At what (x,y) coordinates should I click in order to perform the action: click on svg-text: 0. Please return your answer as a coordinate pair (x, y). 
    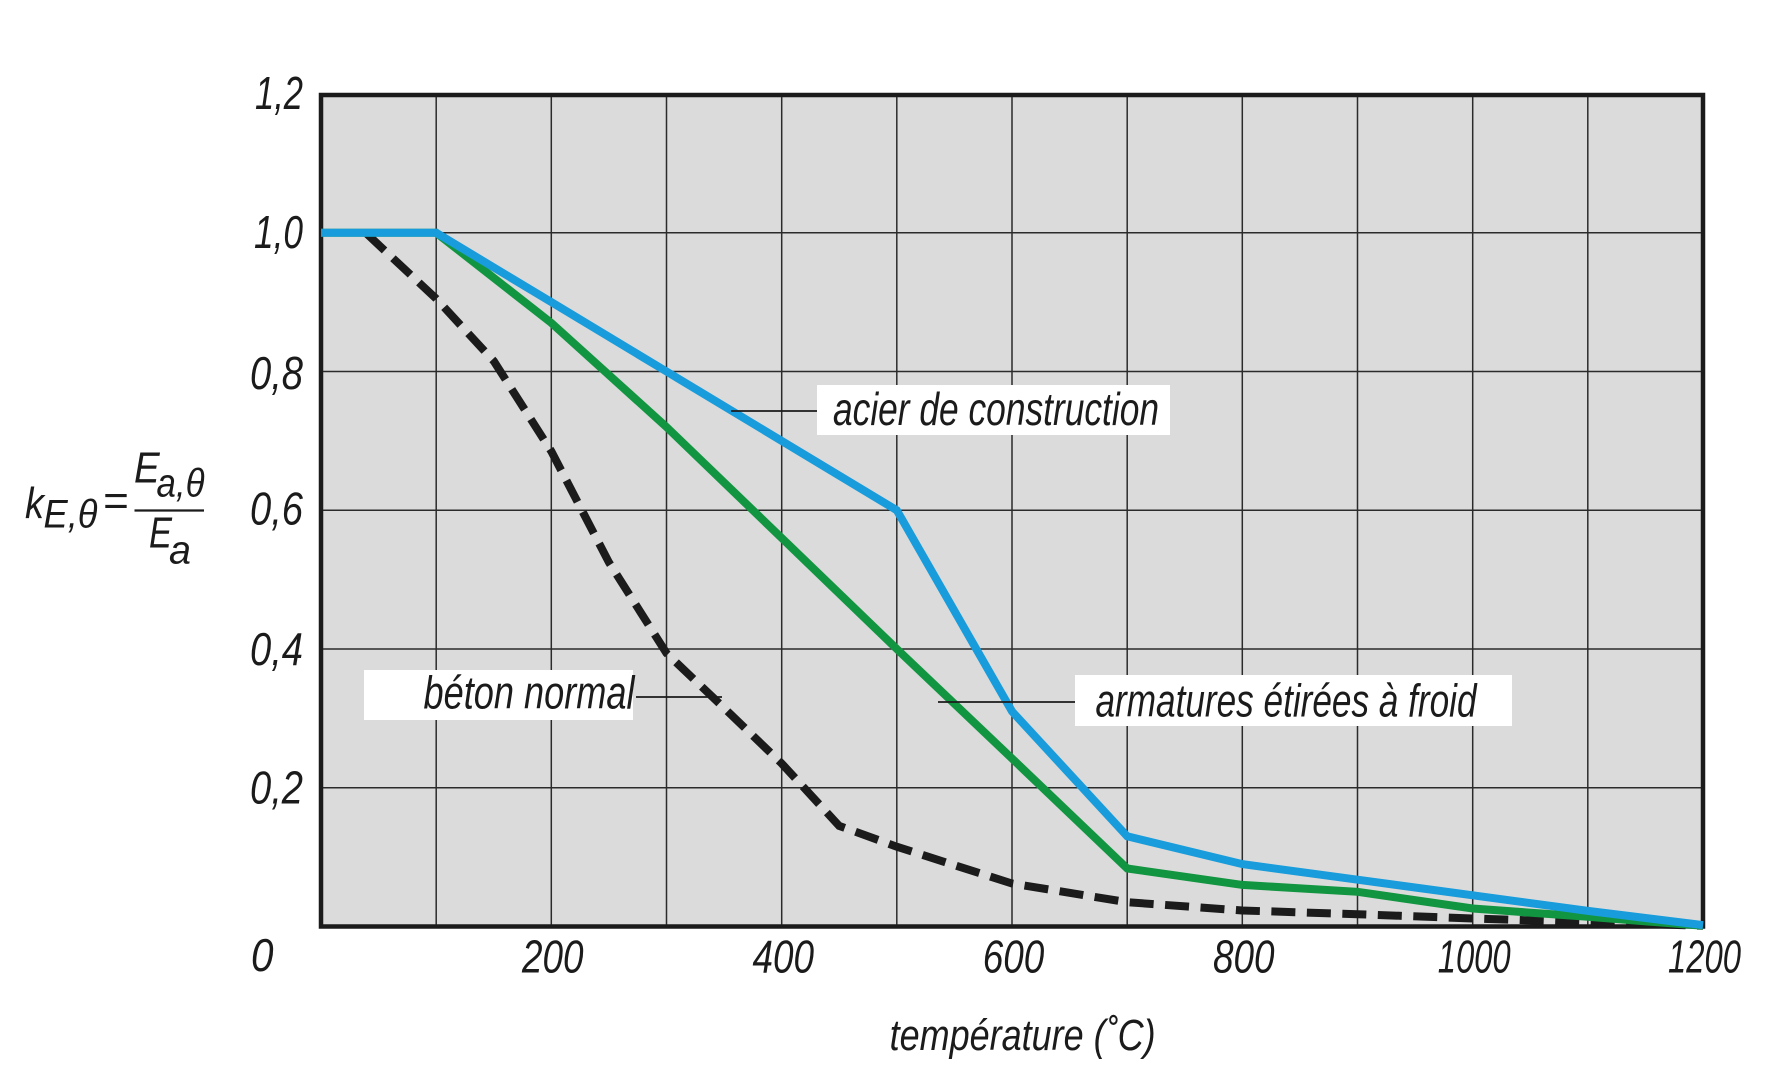
    Looking at the image, I should click on (262, 955).